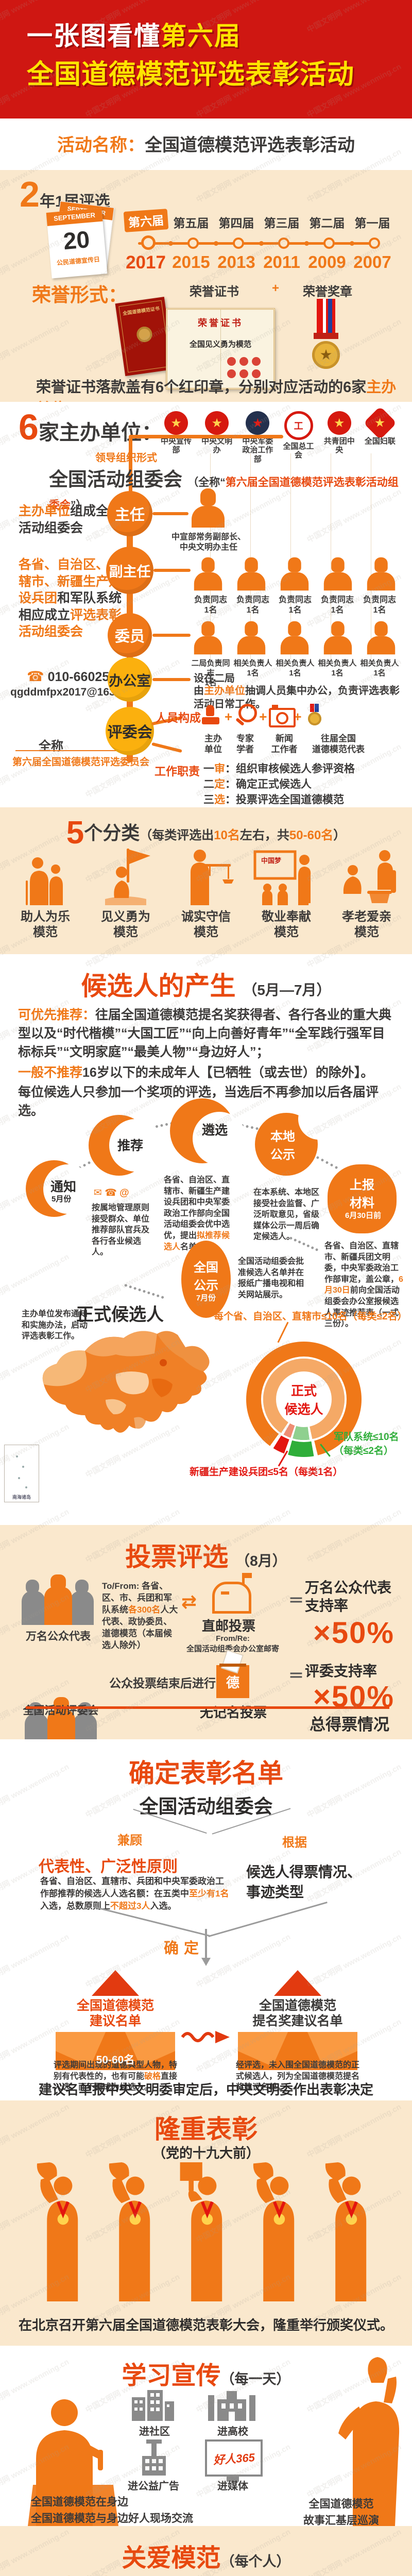 Image resolution: width=412 pixels, height=2576 pixels. Describe the element at coordinates (206, 1962) in the screenshot. I see `converge-arrow-head` at that location.